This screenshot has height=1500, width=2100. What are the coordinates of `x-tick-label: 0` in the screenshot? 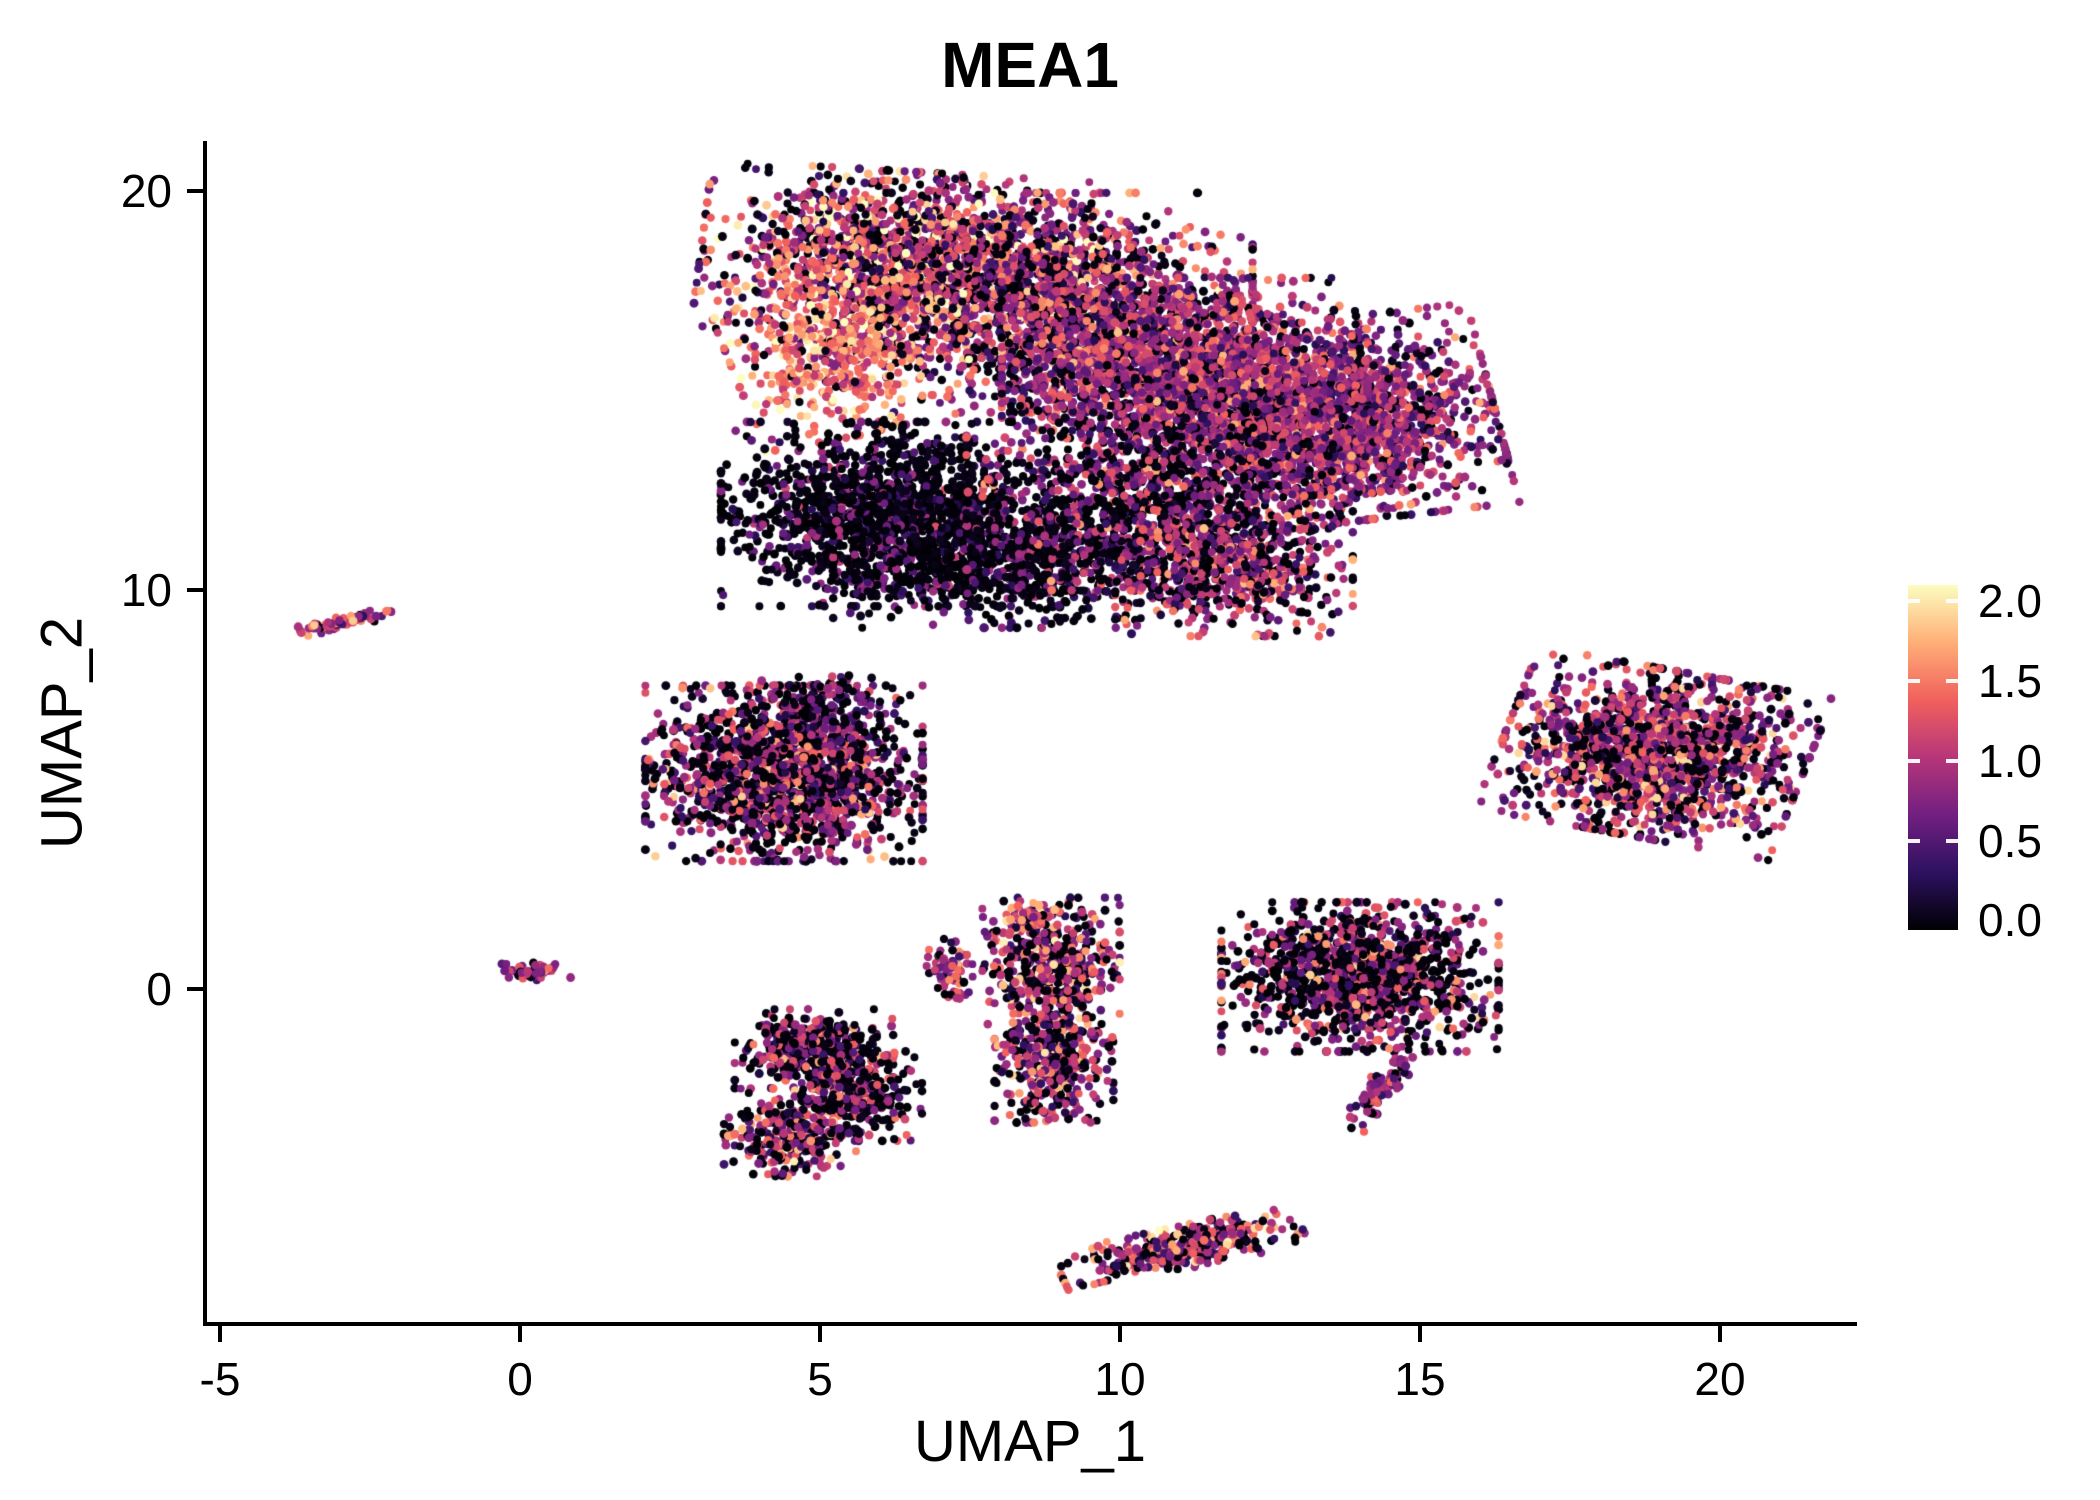 It's located at (520, 1379).